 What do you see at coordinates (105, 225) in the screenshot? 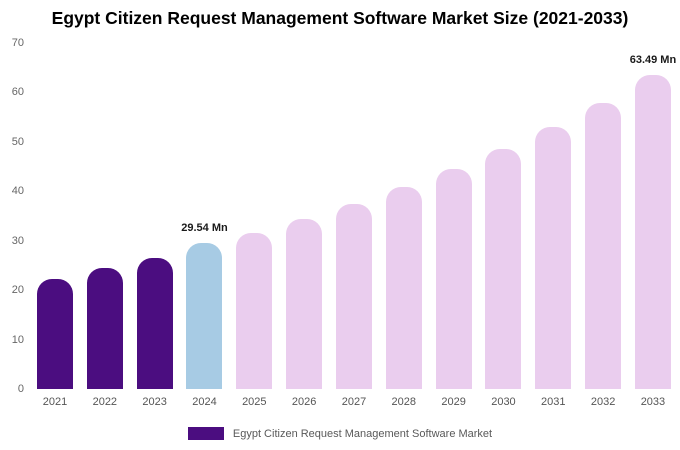
I see `bar-column-2022: 2022` at bounding box center [105, 225].